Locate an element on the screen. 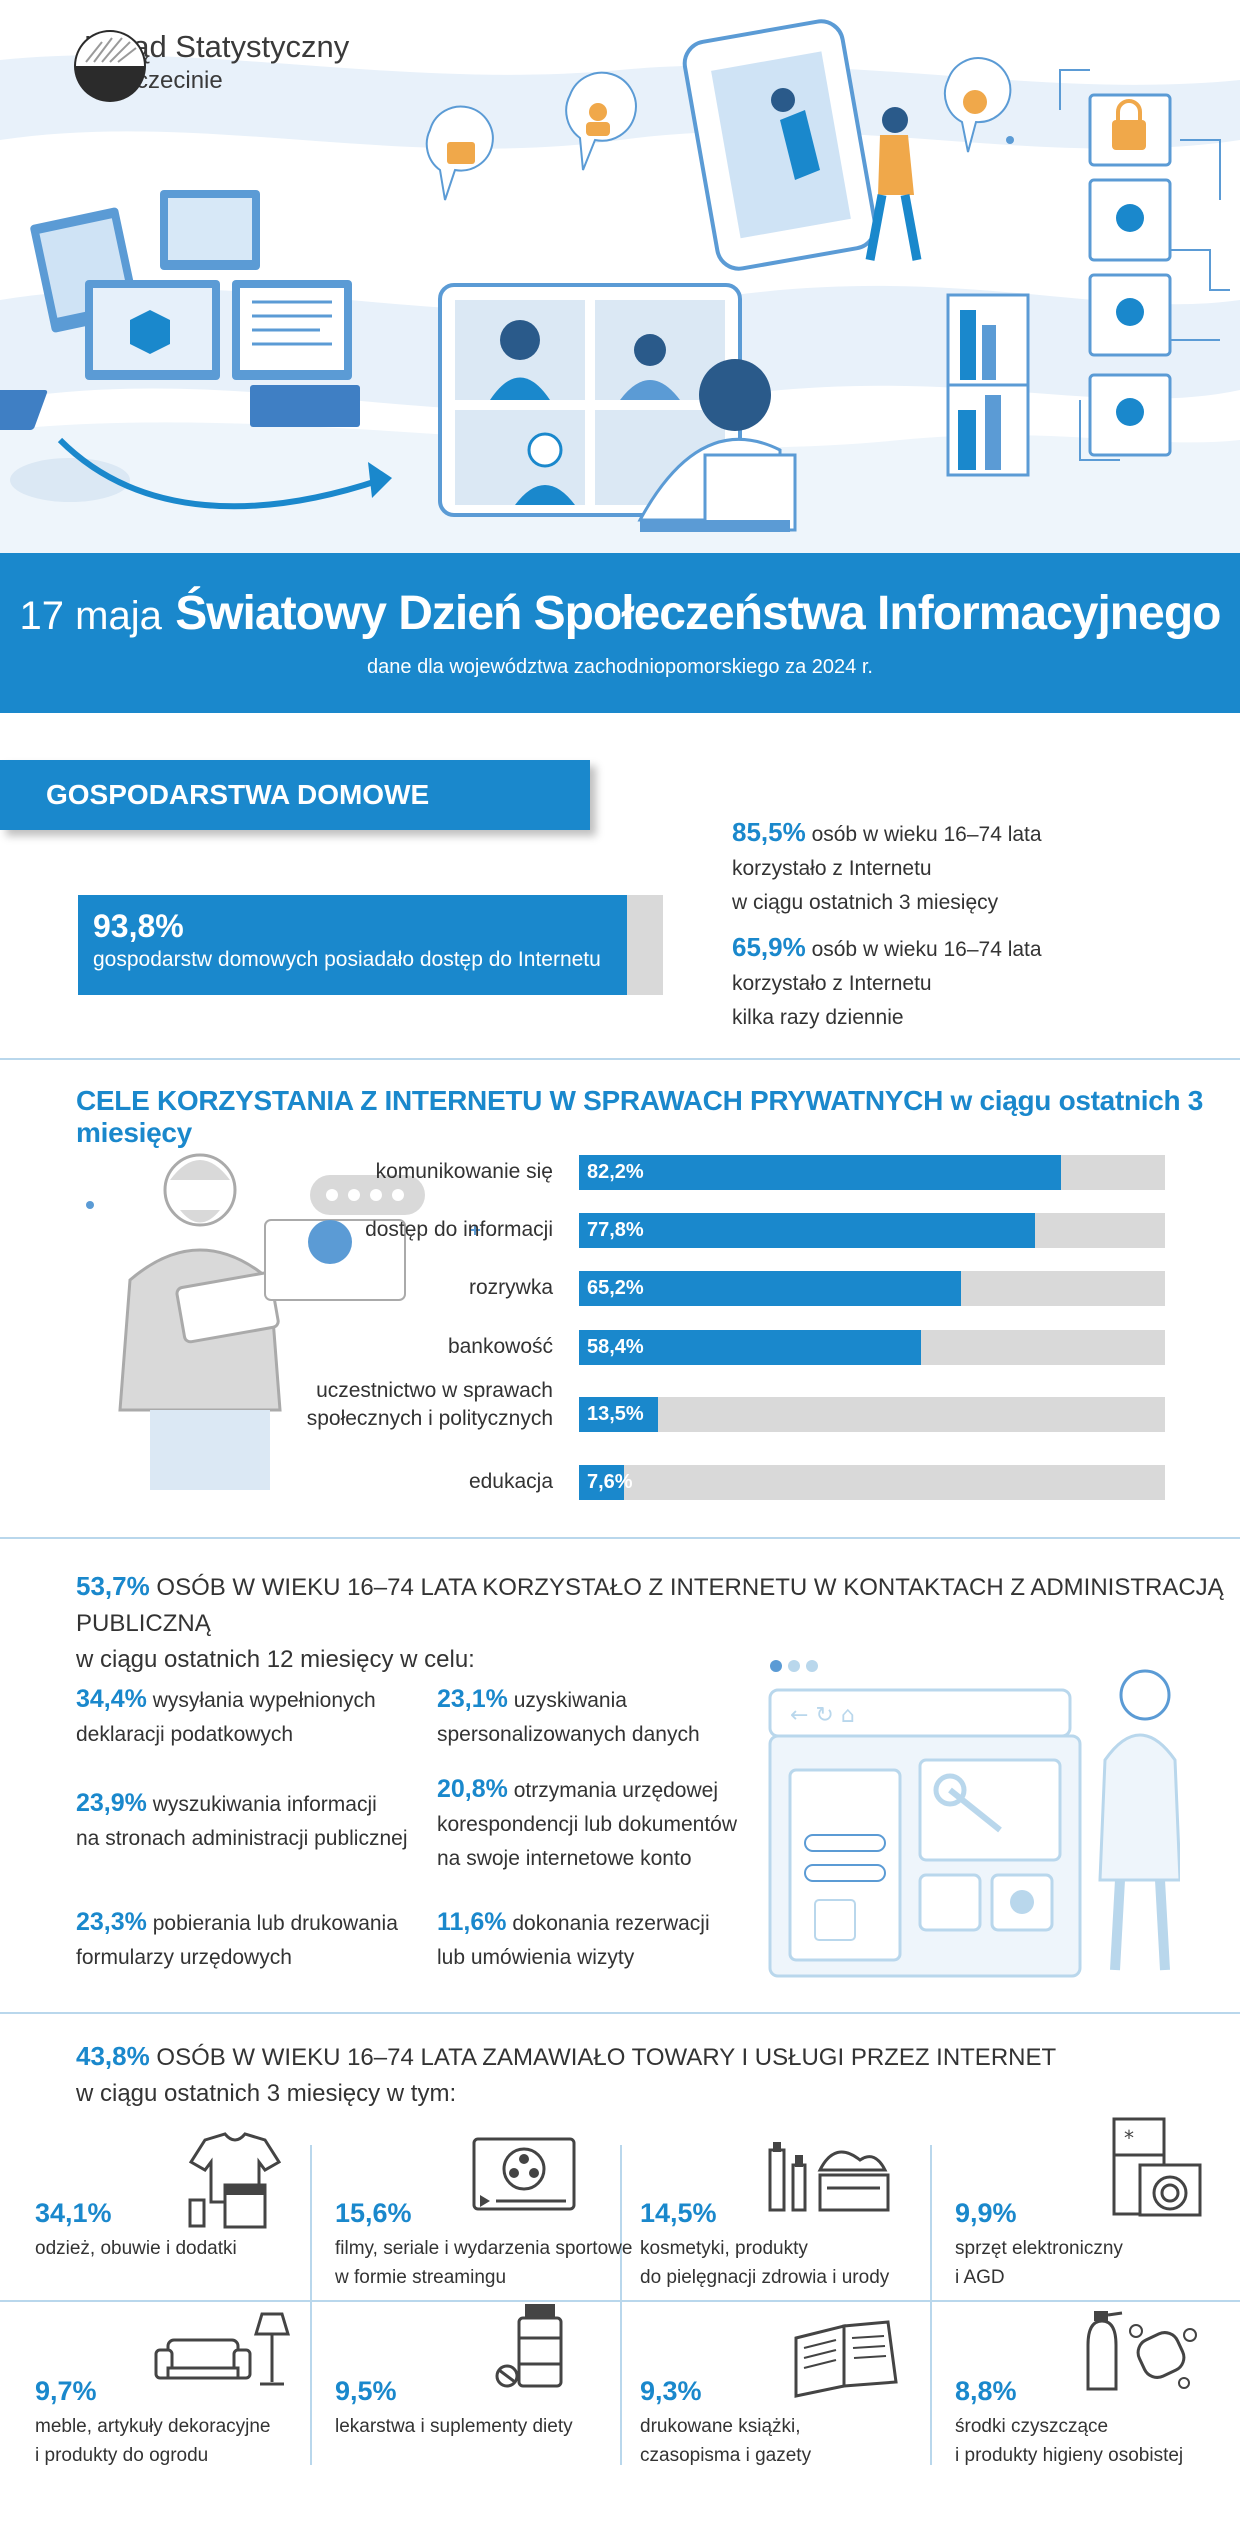 This screenshot has width=1240, height=2539. stat-line: kilka razy dziennie is located at coordinates (818, 1017).